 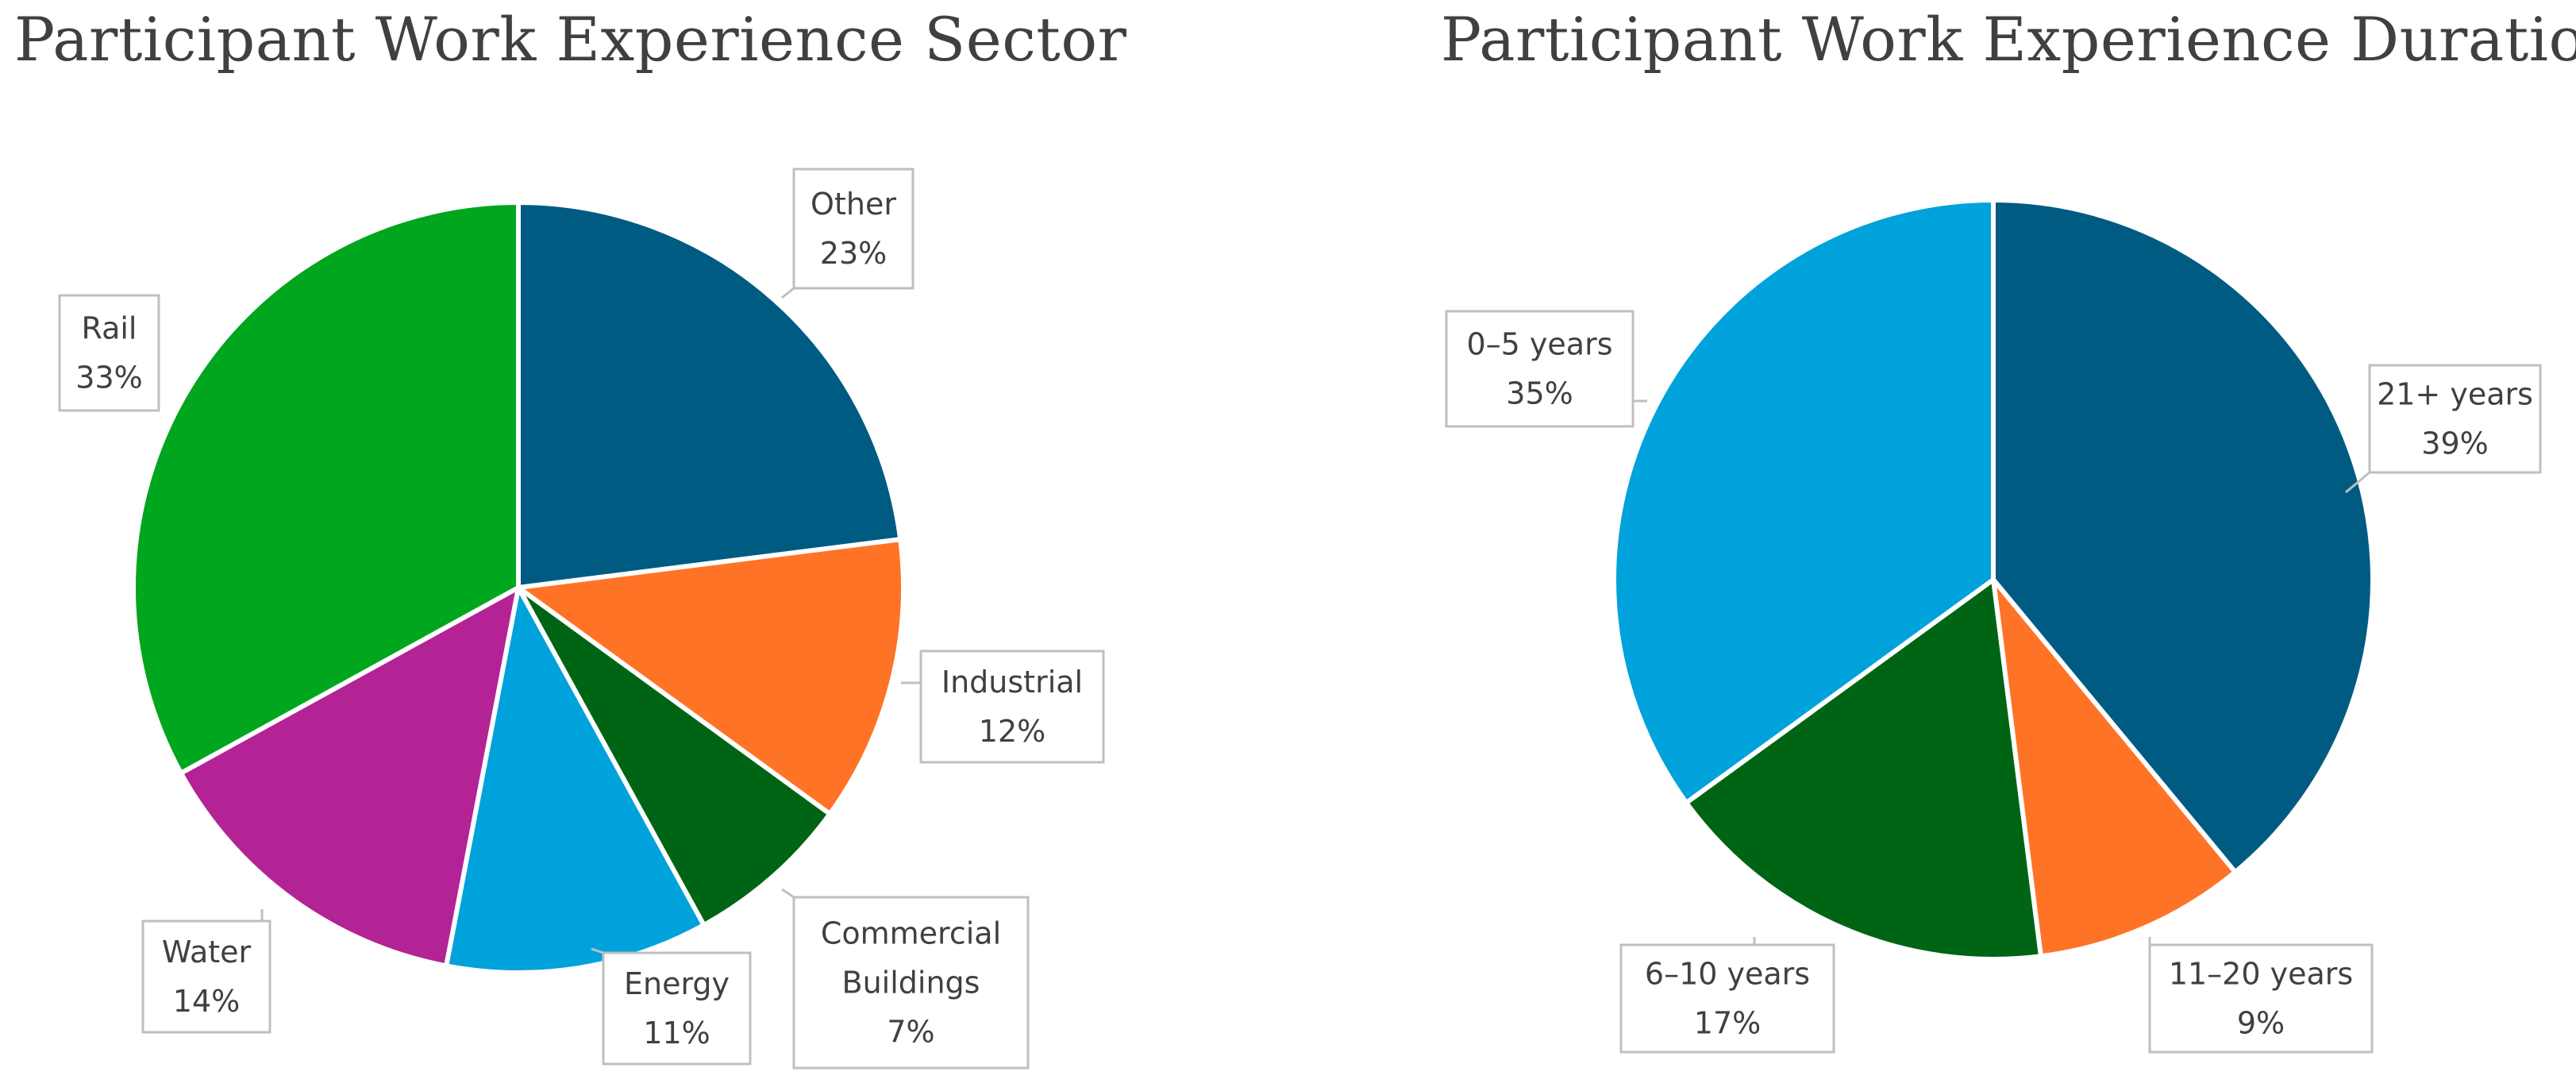 What do you see at coordinates (2455, 394) in the screenshot?
I see `data-label-category: 21+ years` at bounding box center [2455, 394].